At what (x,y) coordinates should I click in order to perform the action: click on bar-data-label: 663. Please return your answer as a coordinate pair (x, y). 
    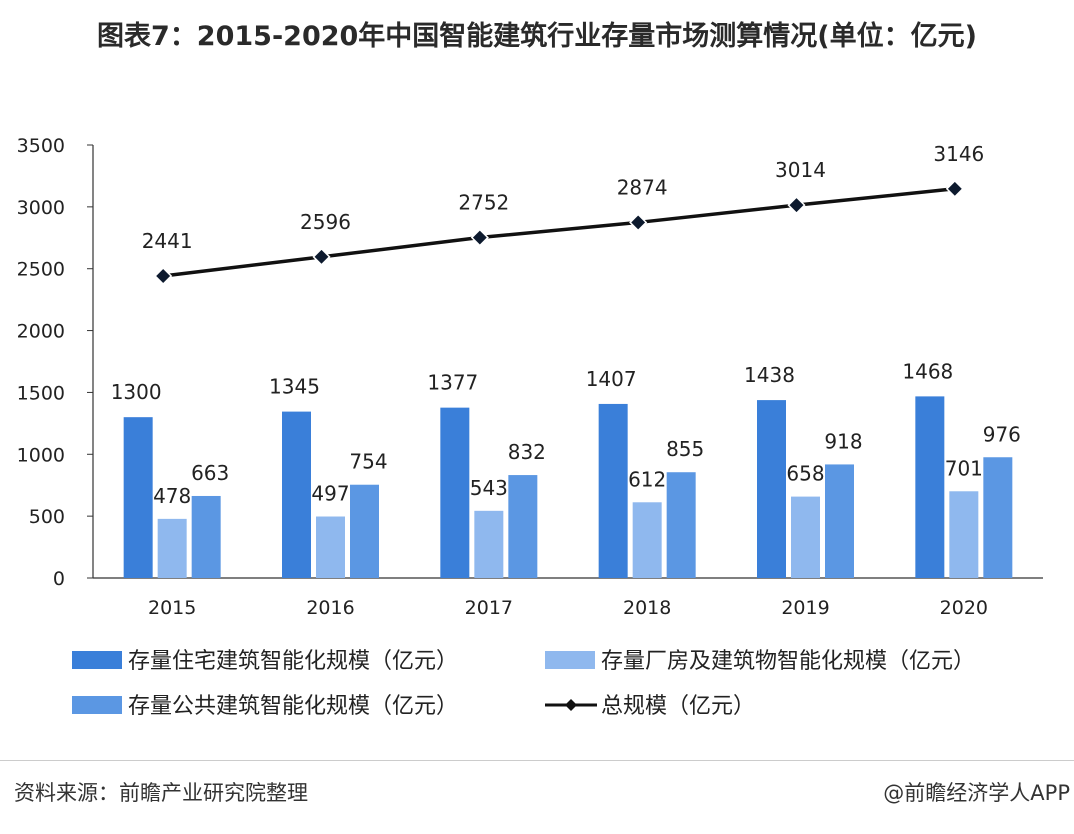
    Looking at the image, I should click on (210, 473).